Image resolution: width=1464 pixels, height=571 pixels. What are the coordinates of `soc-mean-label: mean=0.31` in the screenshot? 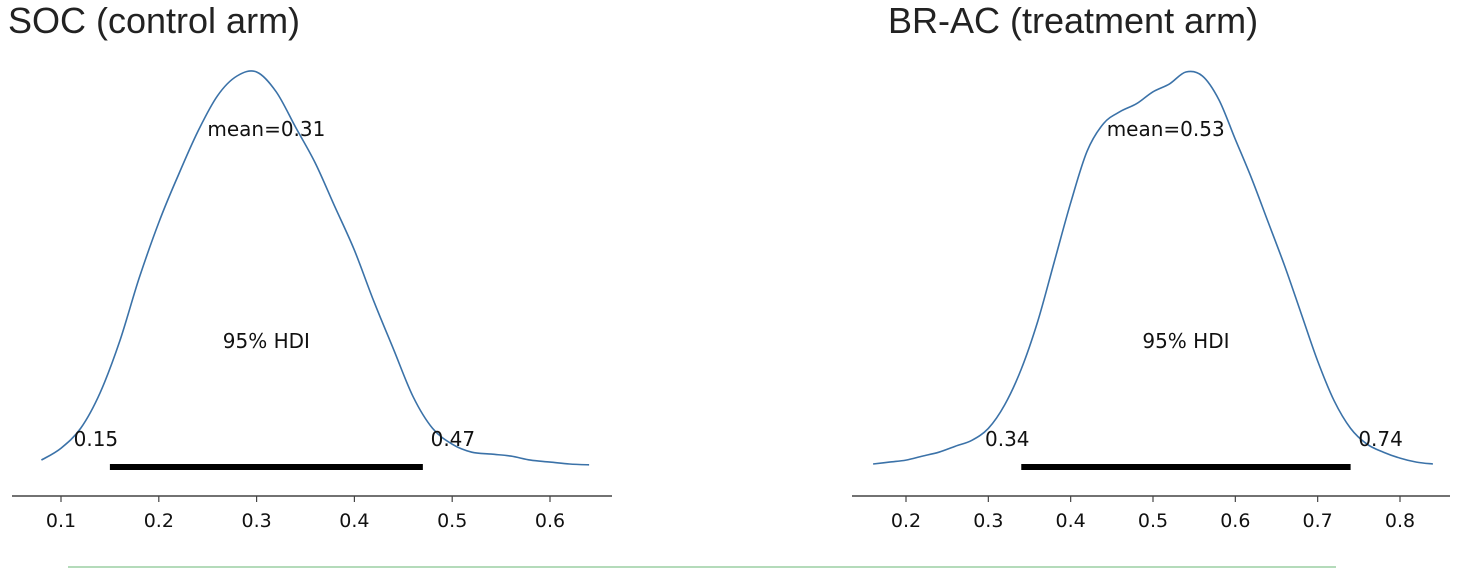 It's located at (266, 129).